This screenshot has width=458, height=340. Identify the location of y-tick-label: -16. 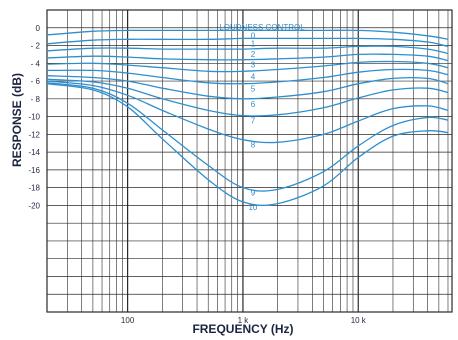
(34, 170).